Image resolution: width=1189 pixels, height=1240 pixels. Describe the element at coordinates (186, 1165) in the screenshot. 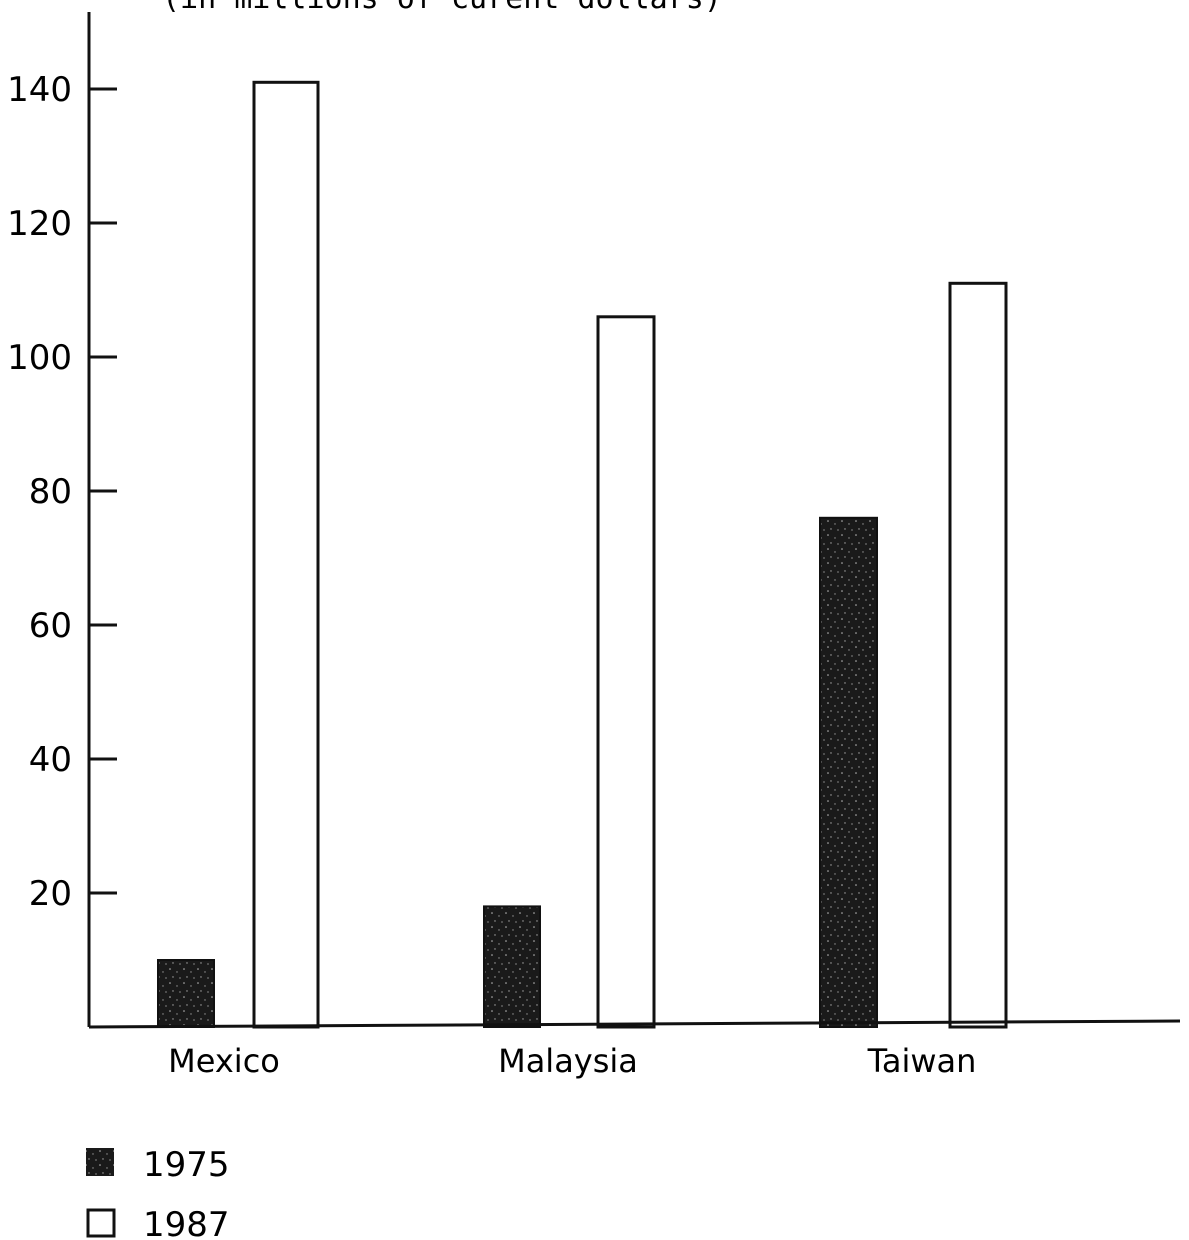

I see `legend-label-1975: 1975` at that location.